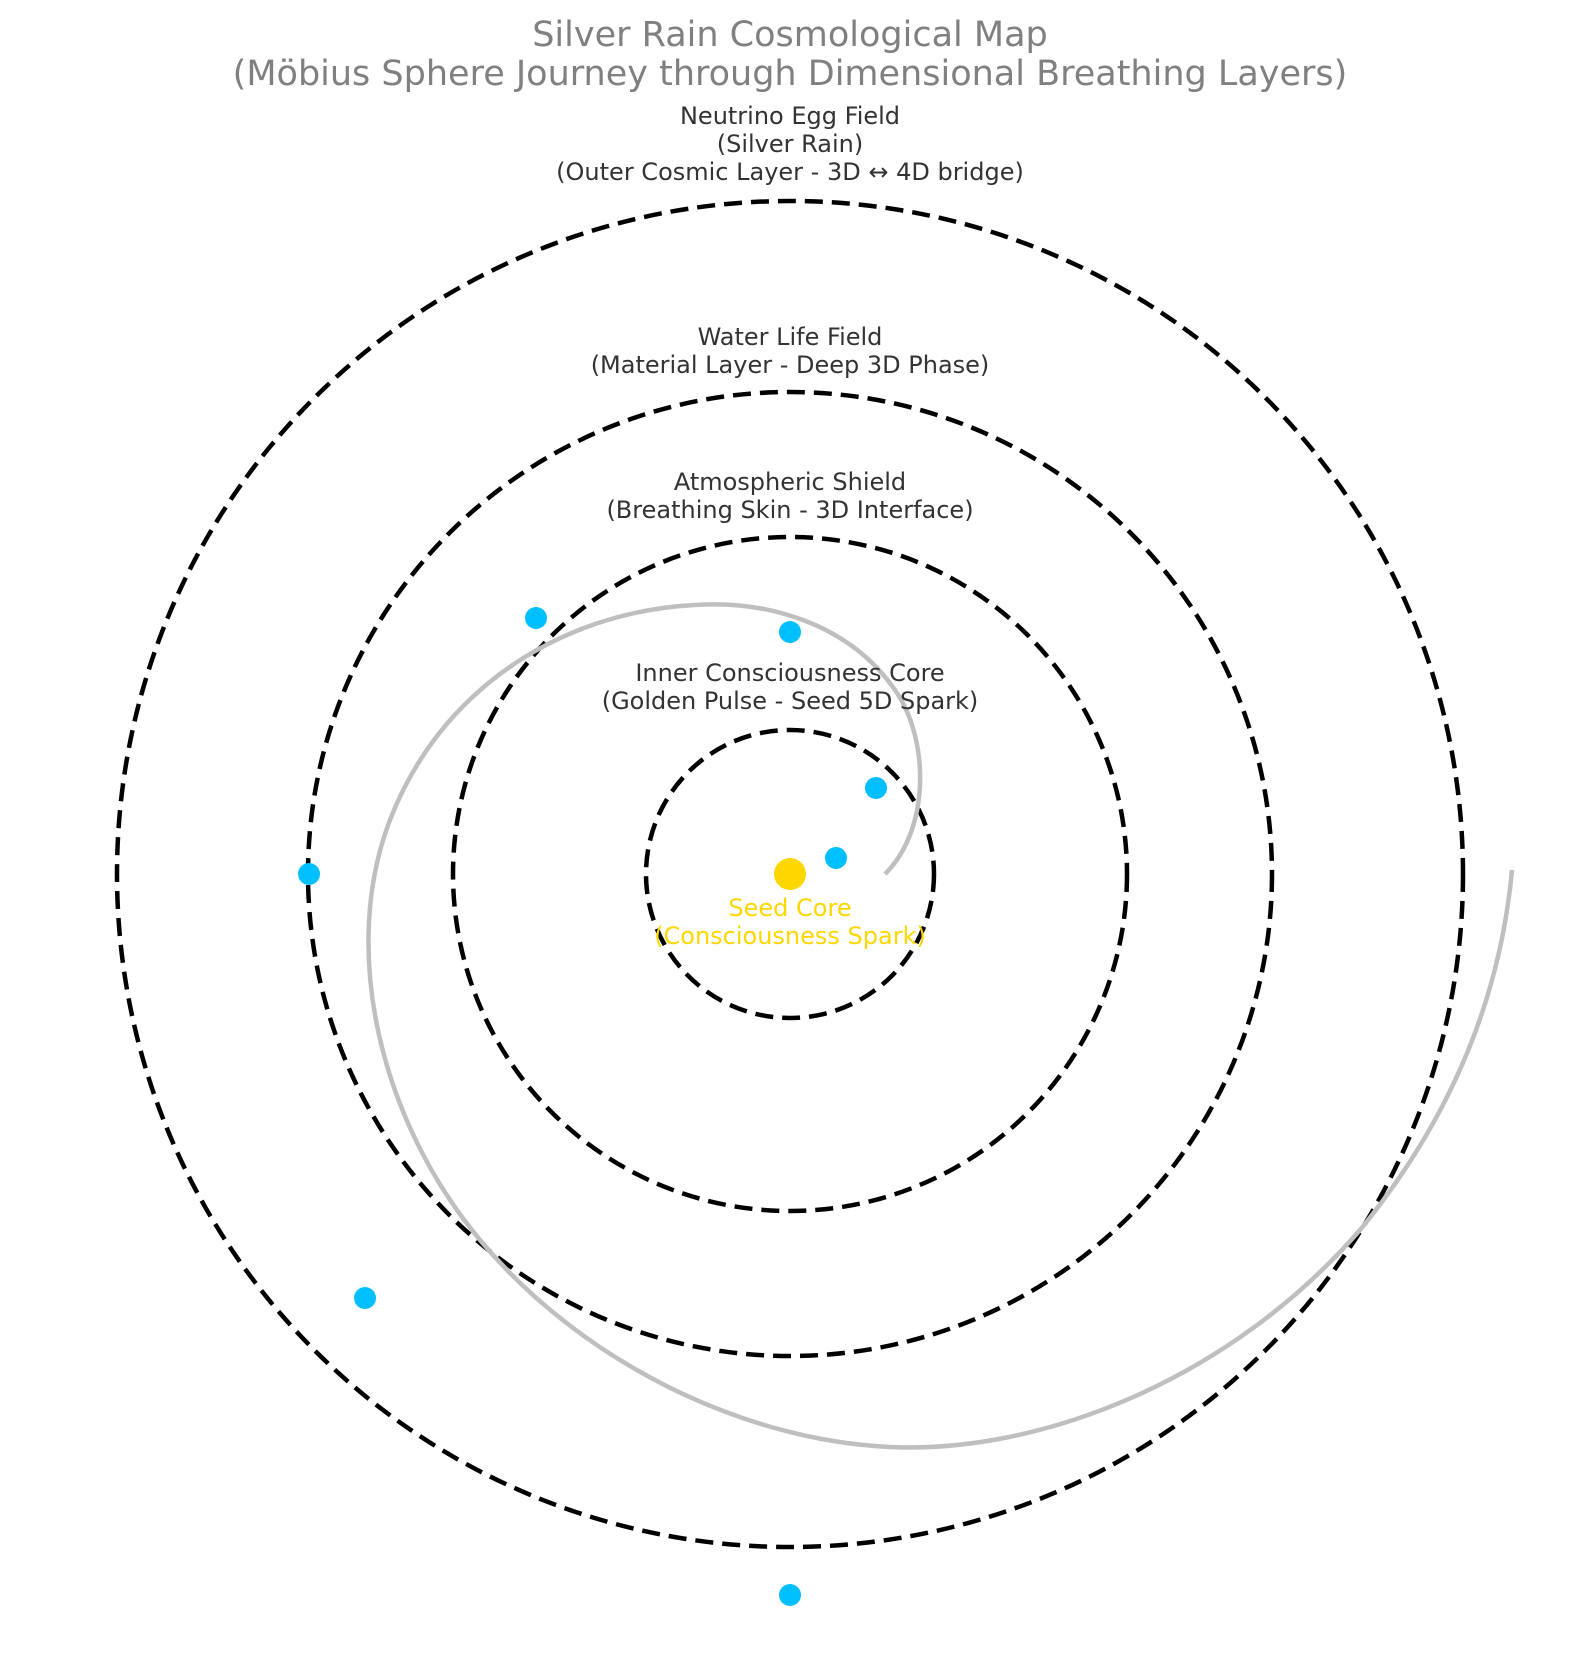  What do you see at coordinates (790, 116) in the screenshot?
I see `label-line: Neutrino Egg Field` at bounding box center [790, 116].